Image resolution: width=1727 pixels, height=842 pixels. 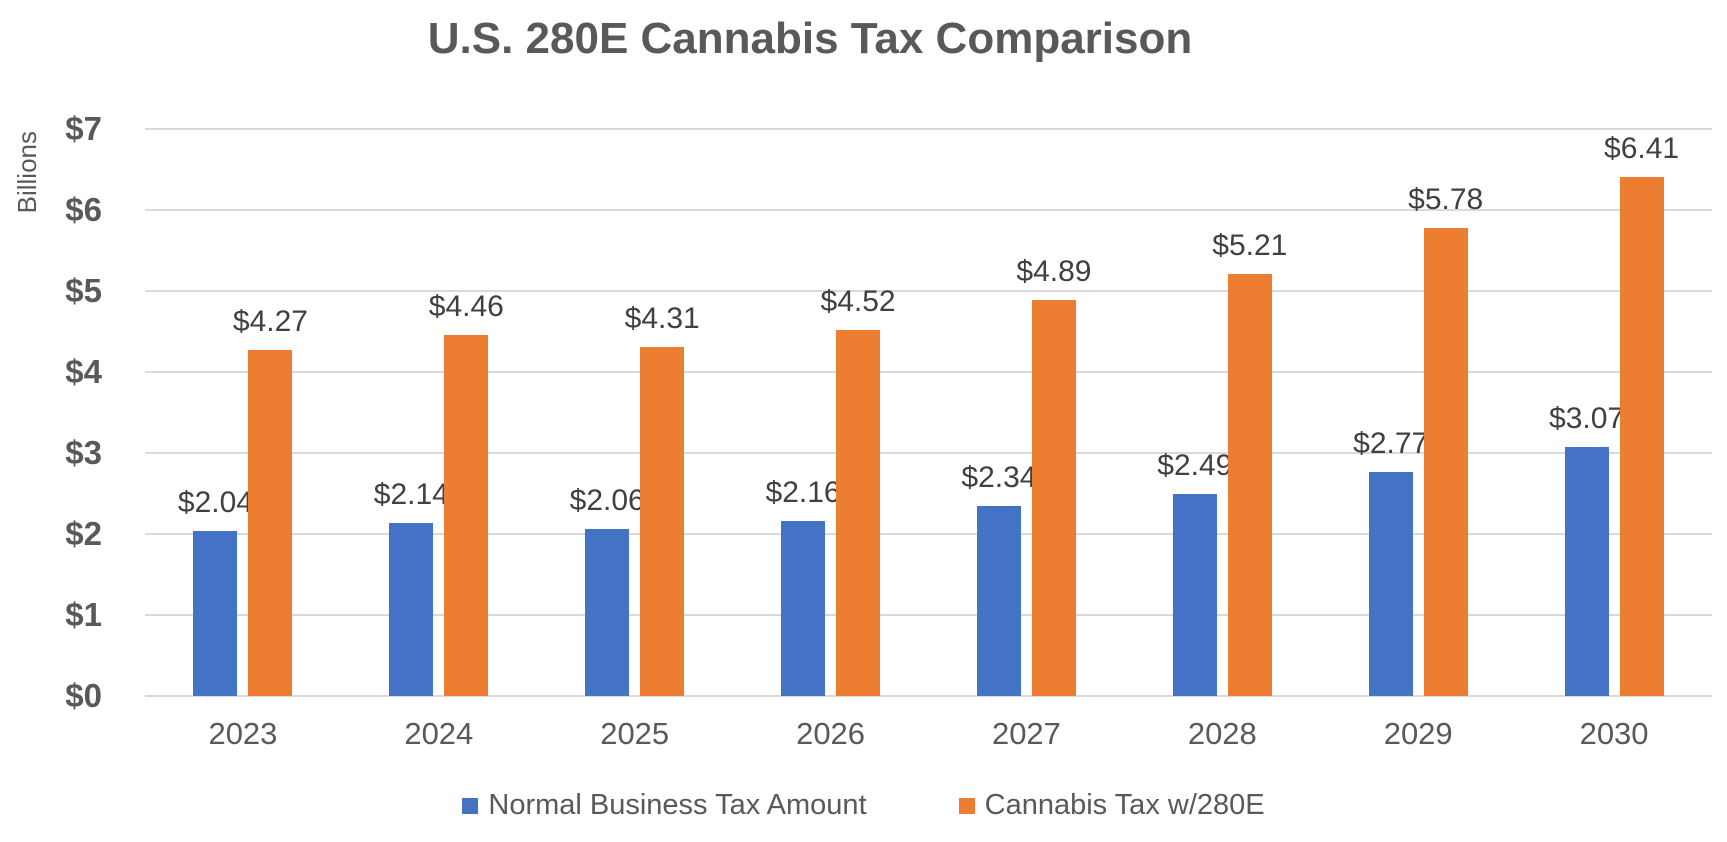 I want to click on bar-2027-cannabis-tax-w-280e, so click(x=1053, y=497).